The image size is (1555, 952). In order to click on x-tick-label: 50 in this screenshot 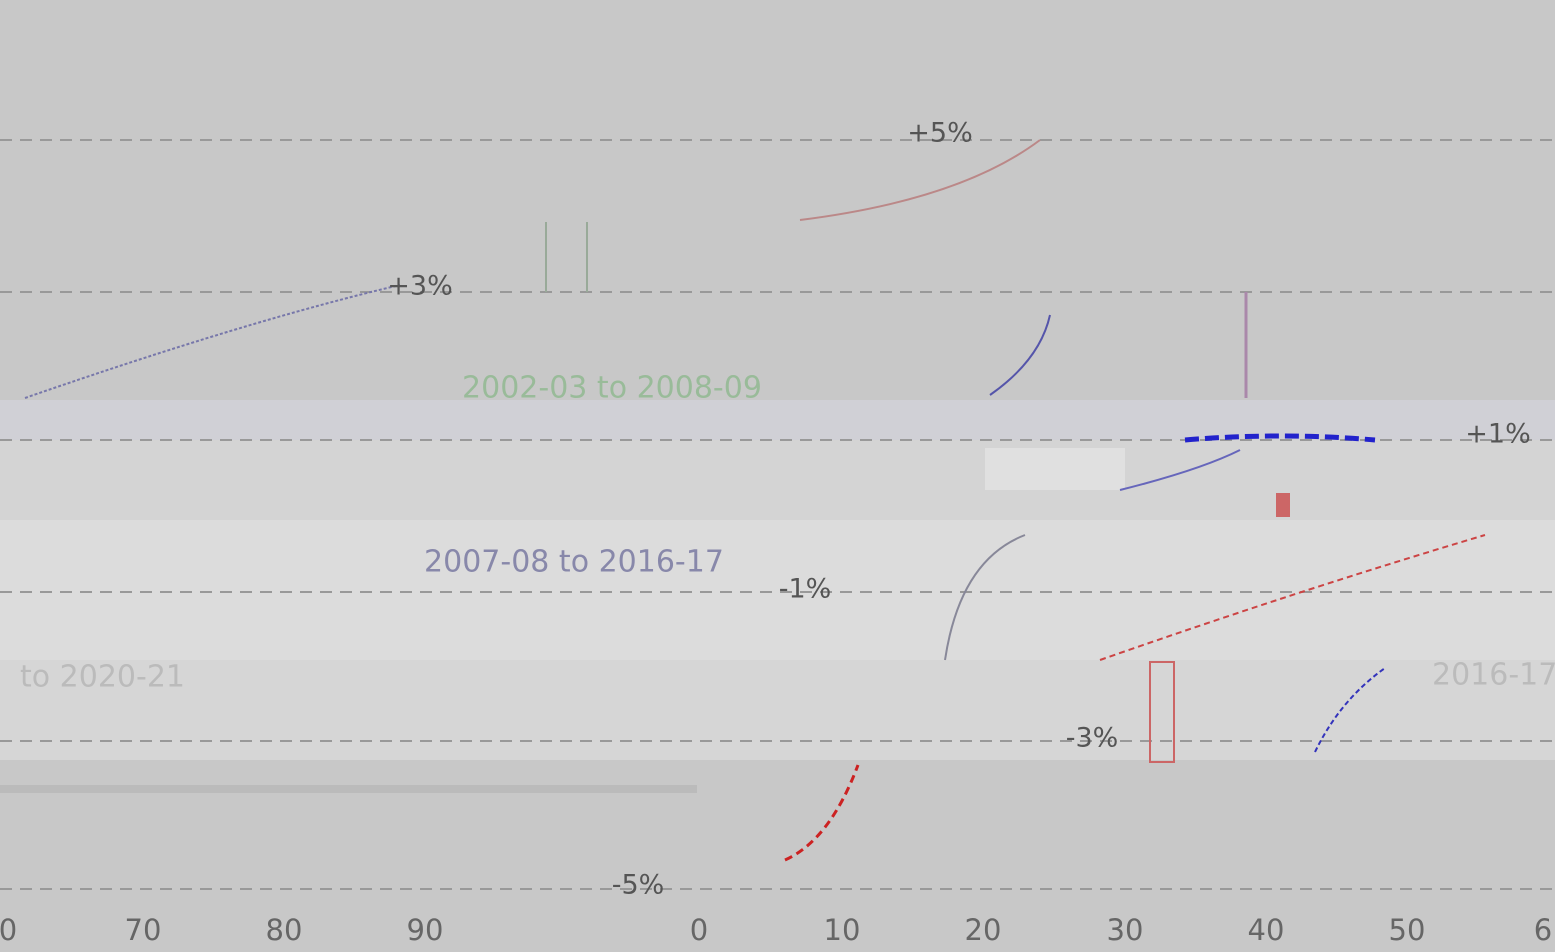, I will do `click(1407, 930)`.